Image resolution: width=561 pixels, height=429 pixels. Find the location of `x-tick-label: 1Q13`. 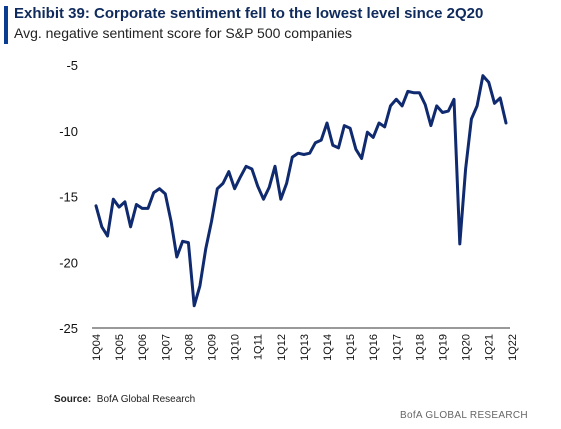

x-tick-label: 1Q13 is located at coordinates (305, 347).